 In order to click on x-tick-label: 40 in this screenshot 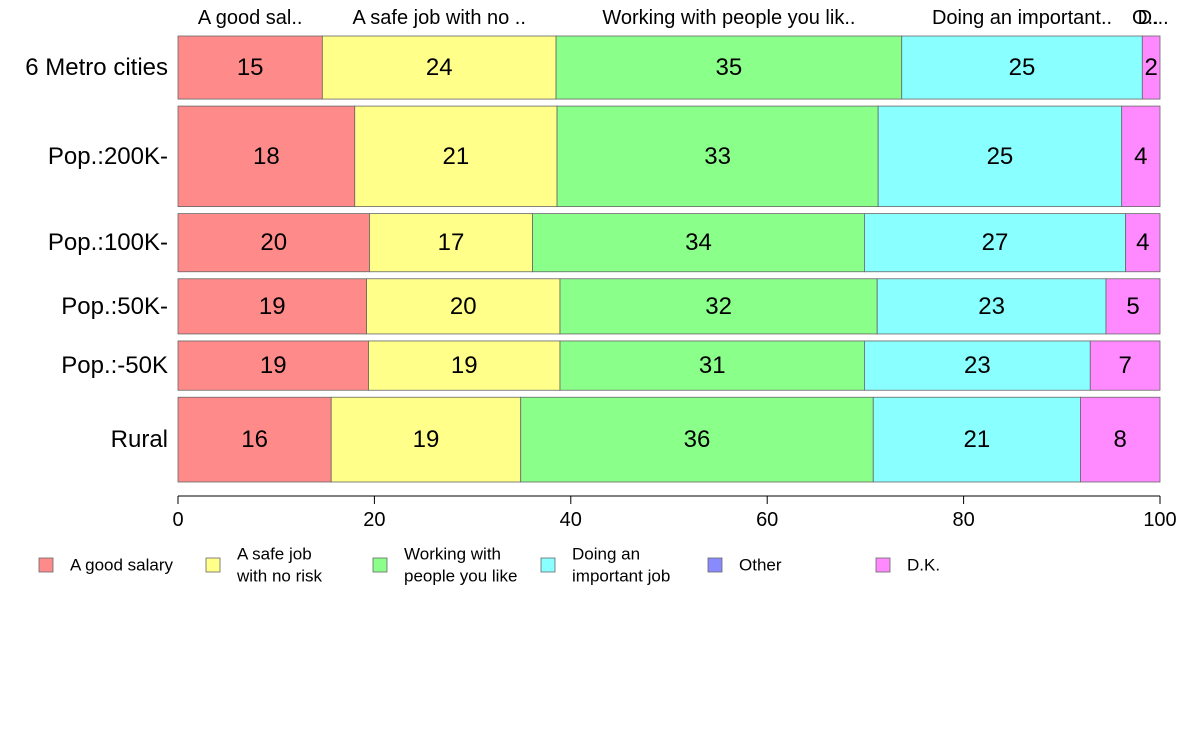, I will do `click(571, 520)`.